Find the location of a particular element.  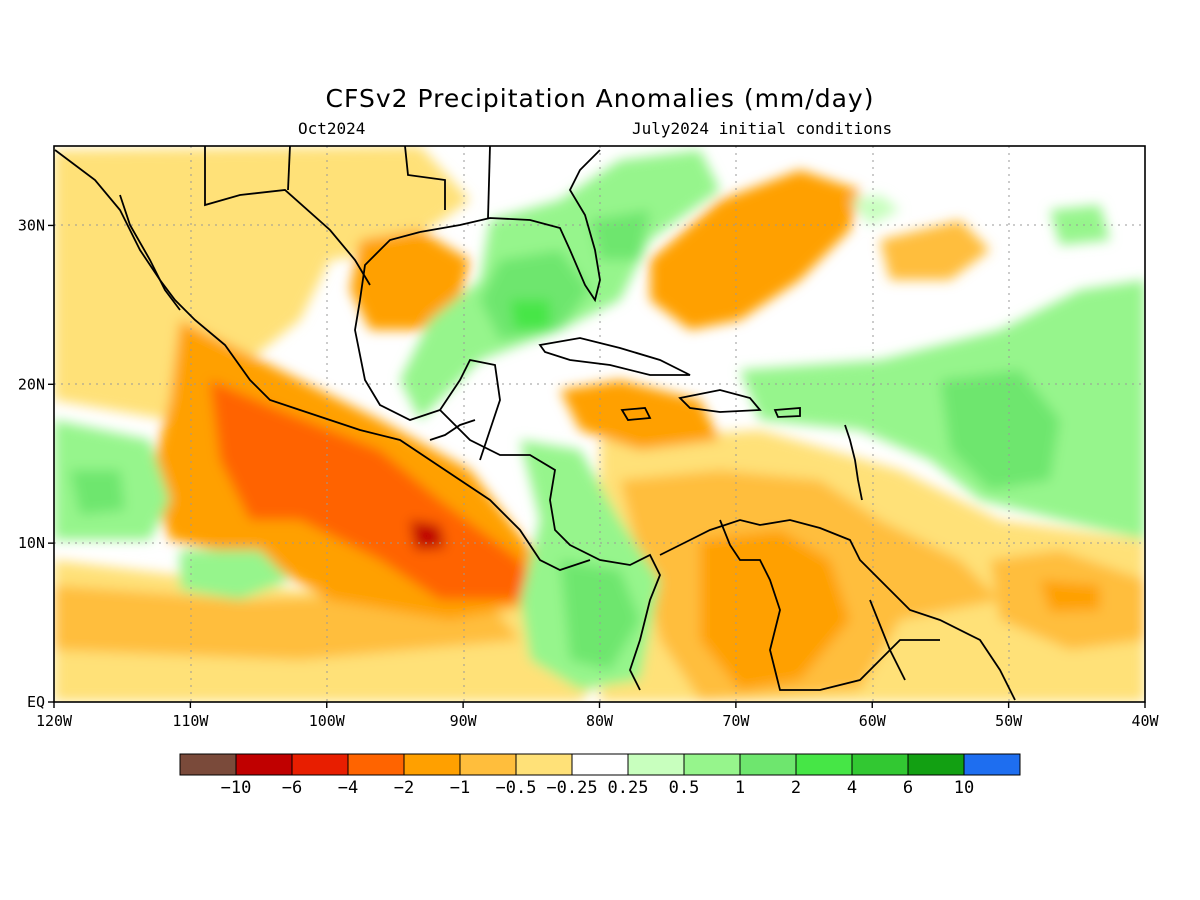

colorbar-label: −2 is located at coordinates (404, 788).